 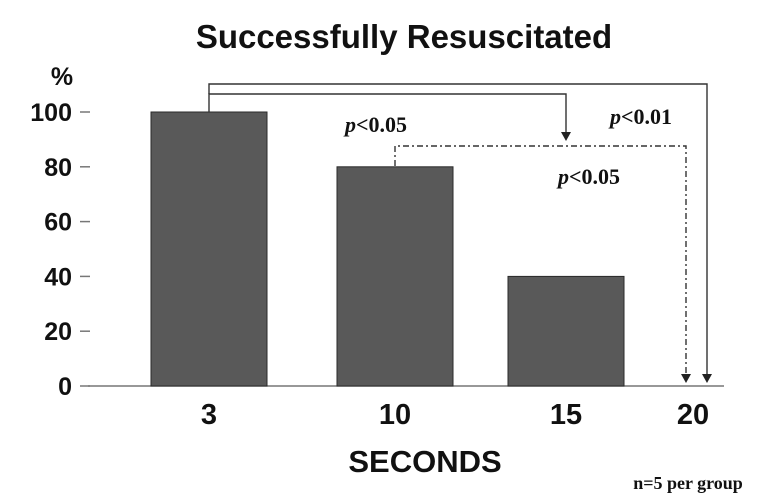 What do you see at coordinates (693, 415) in the screenshot?
I see `x-tick-label: 20` at bounding box center [693, 415].